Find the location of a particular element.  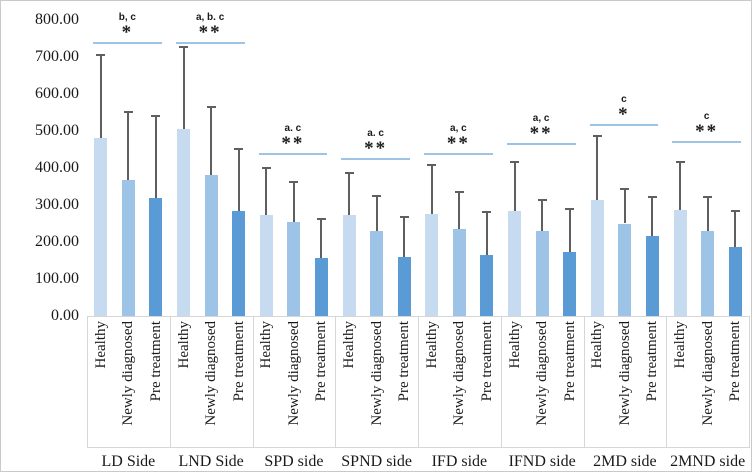

y-axis-tick-label: 0.00 is located at coordinates (65, 315).